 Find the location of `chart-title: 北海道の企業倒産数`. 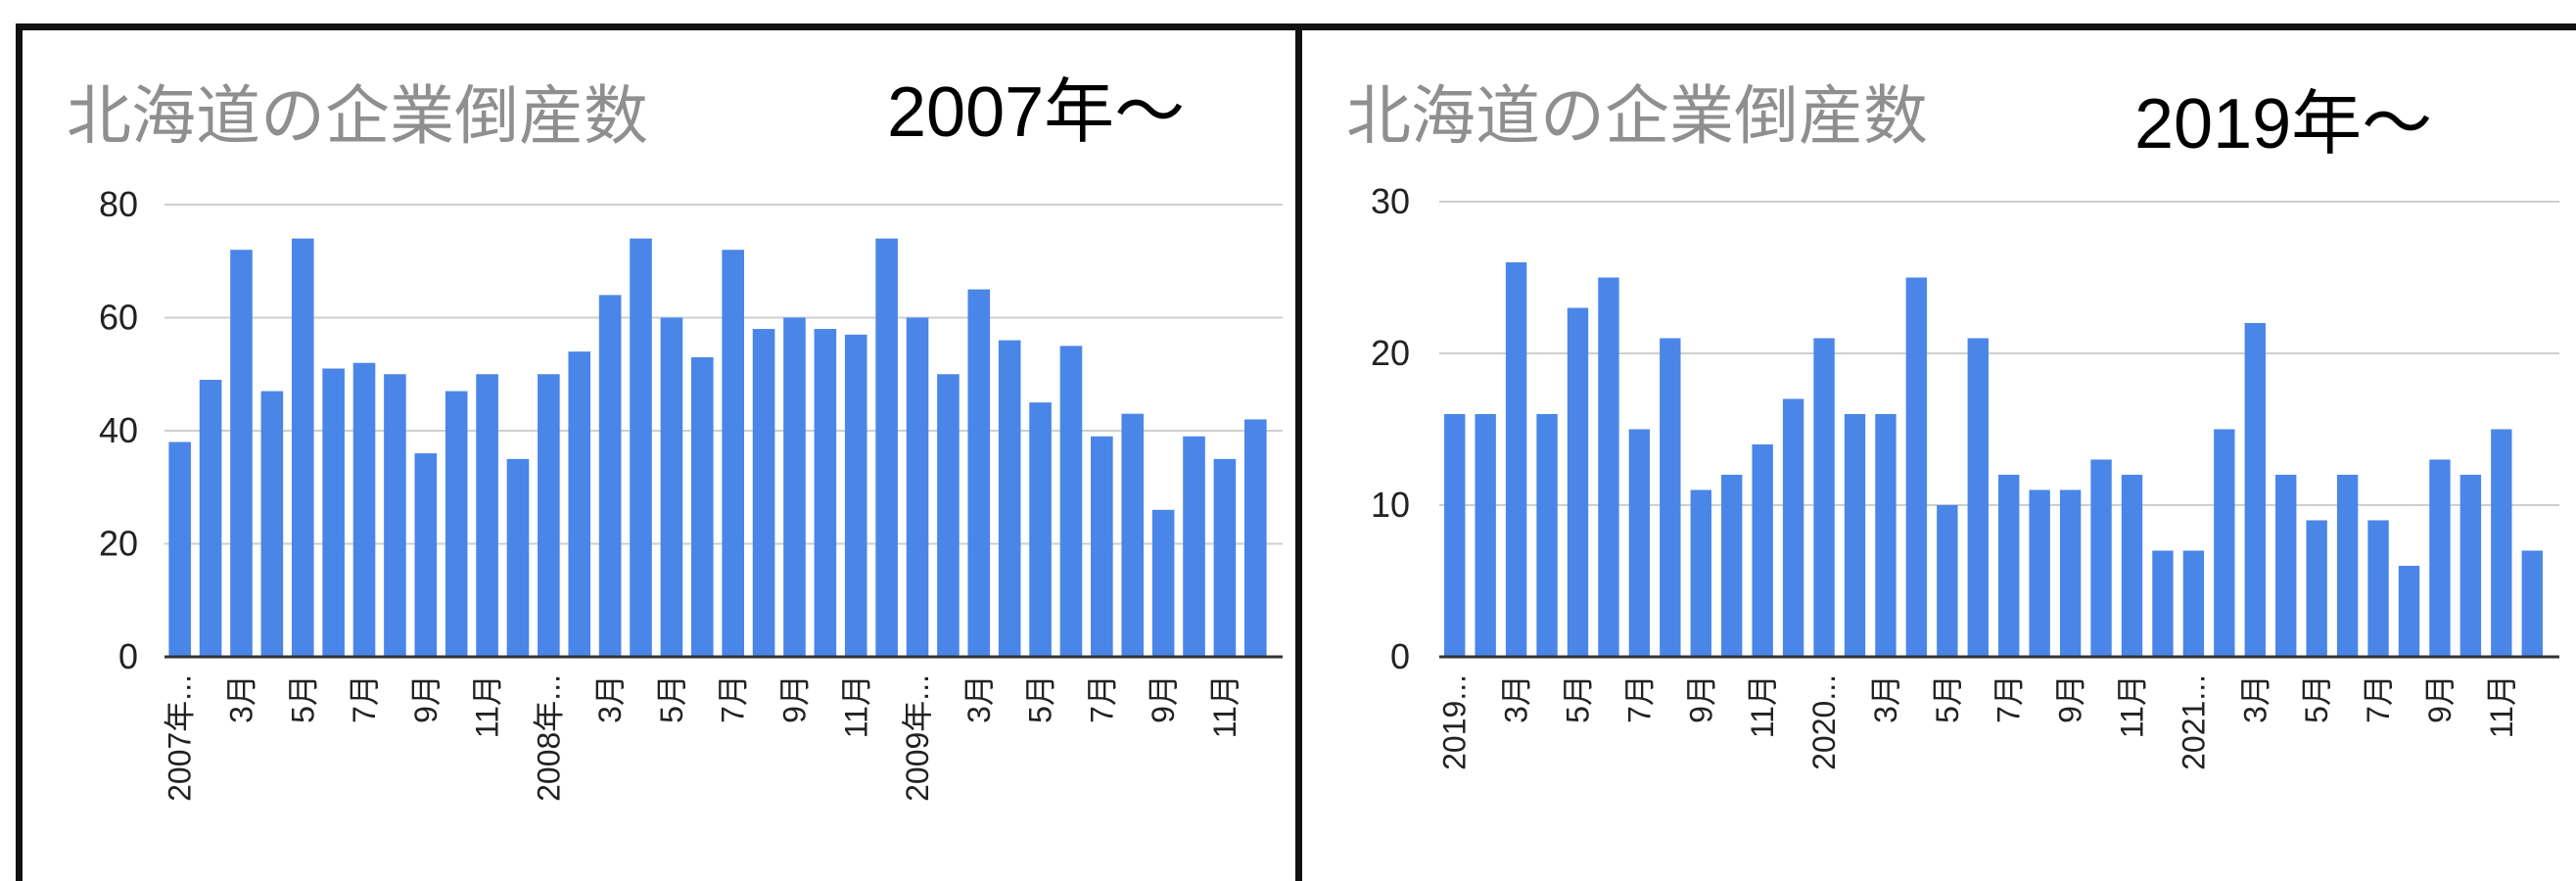

chart-title: 北海道の企業倒産数 is located at coordinates (357, 116).